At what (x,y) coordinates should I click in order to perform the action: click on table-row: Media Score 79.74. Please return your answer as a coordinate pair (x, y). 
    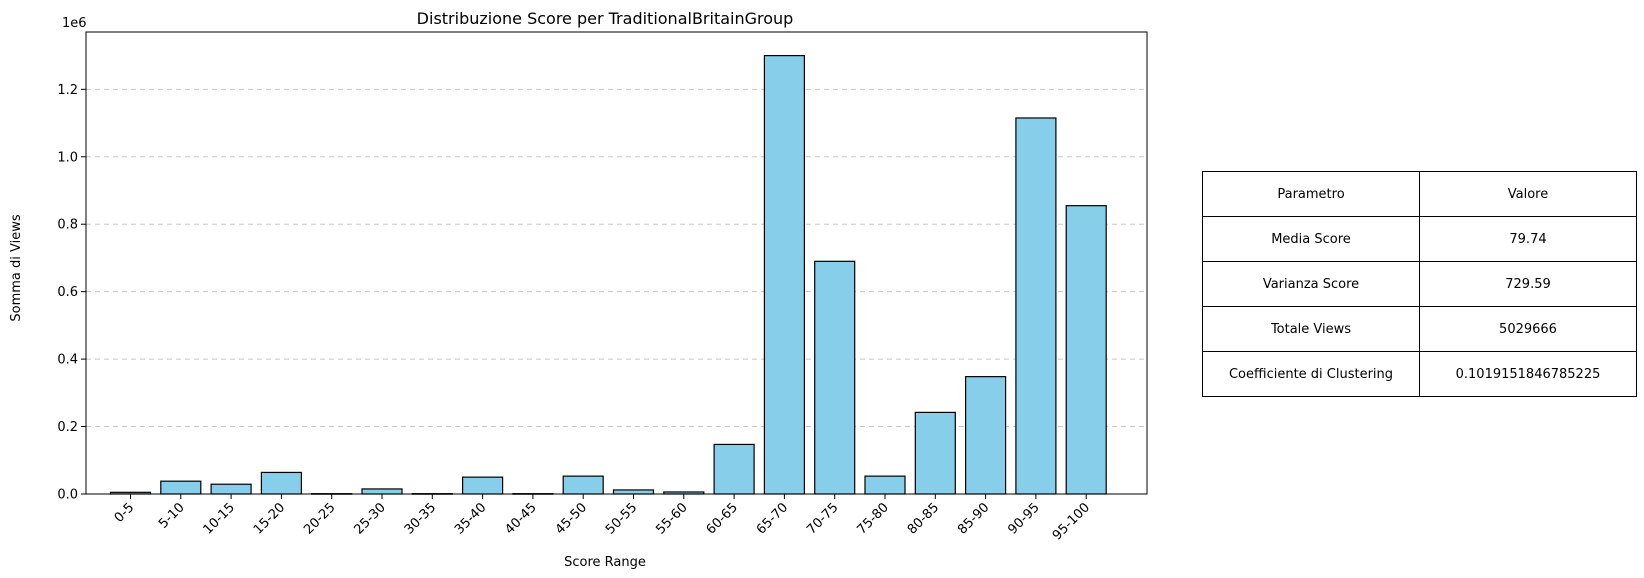
    Looking at the image, I should click on (1419, 239).